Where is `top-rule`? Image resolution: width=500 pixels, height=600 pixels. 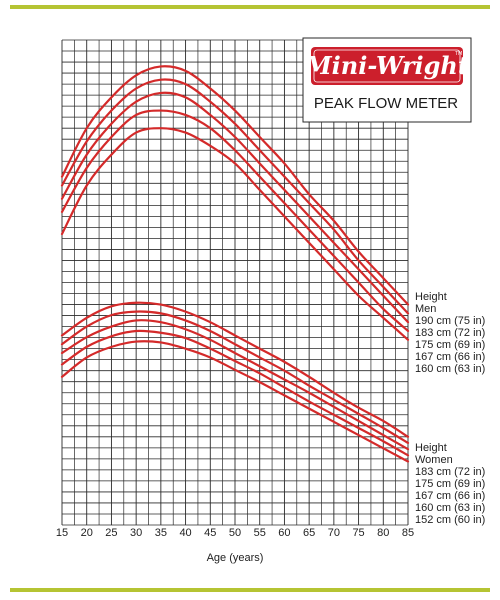
top-rule is located at coordinates (250, 7).